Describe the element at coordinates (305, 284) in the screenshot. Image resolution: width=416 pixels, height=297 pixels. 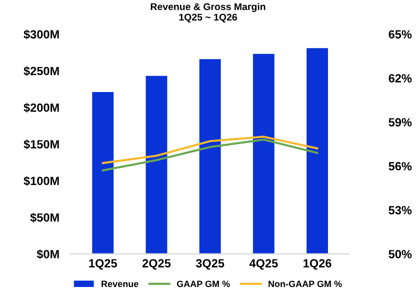
I see `legend-label: Non-GAAP GM %` at that location.